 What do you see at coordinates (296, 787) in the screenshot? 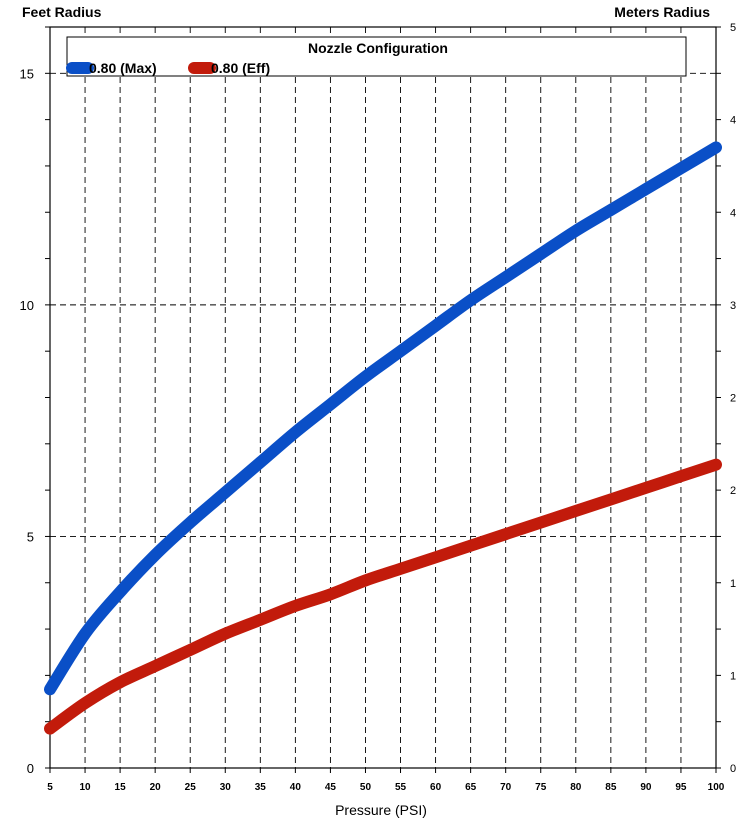
I see `x-tick-label: 40` at bounding box center [296, 787].